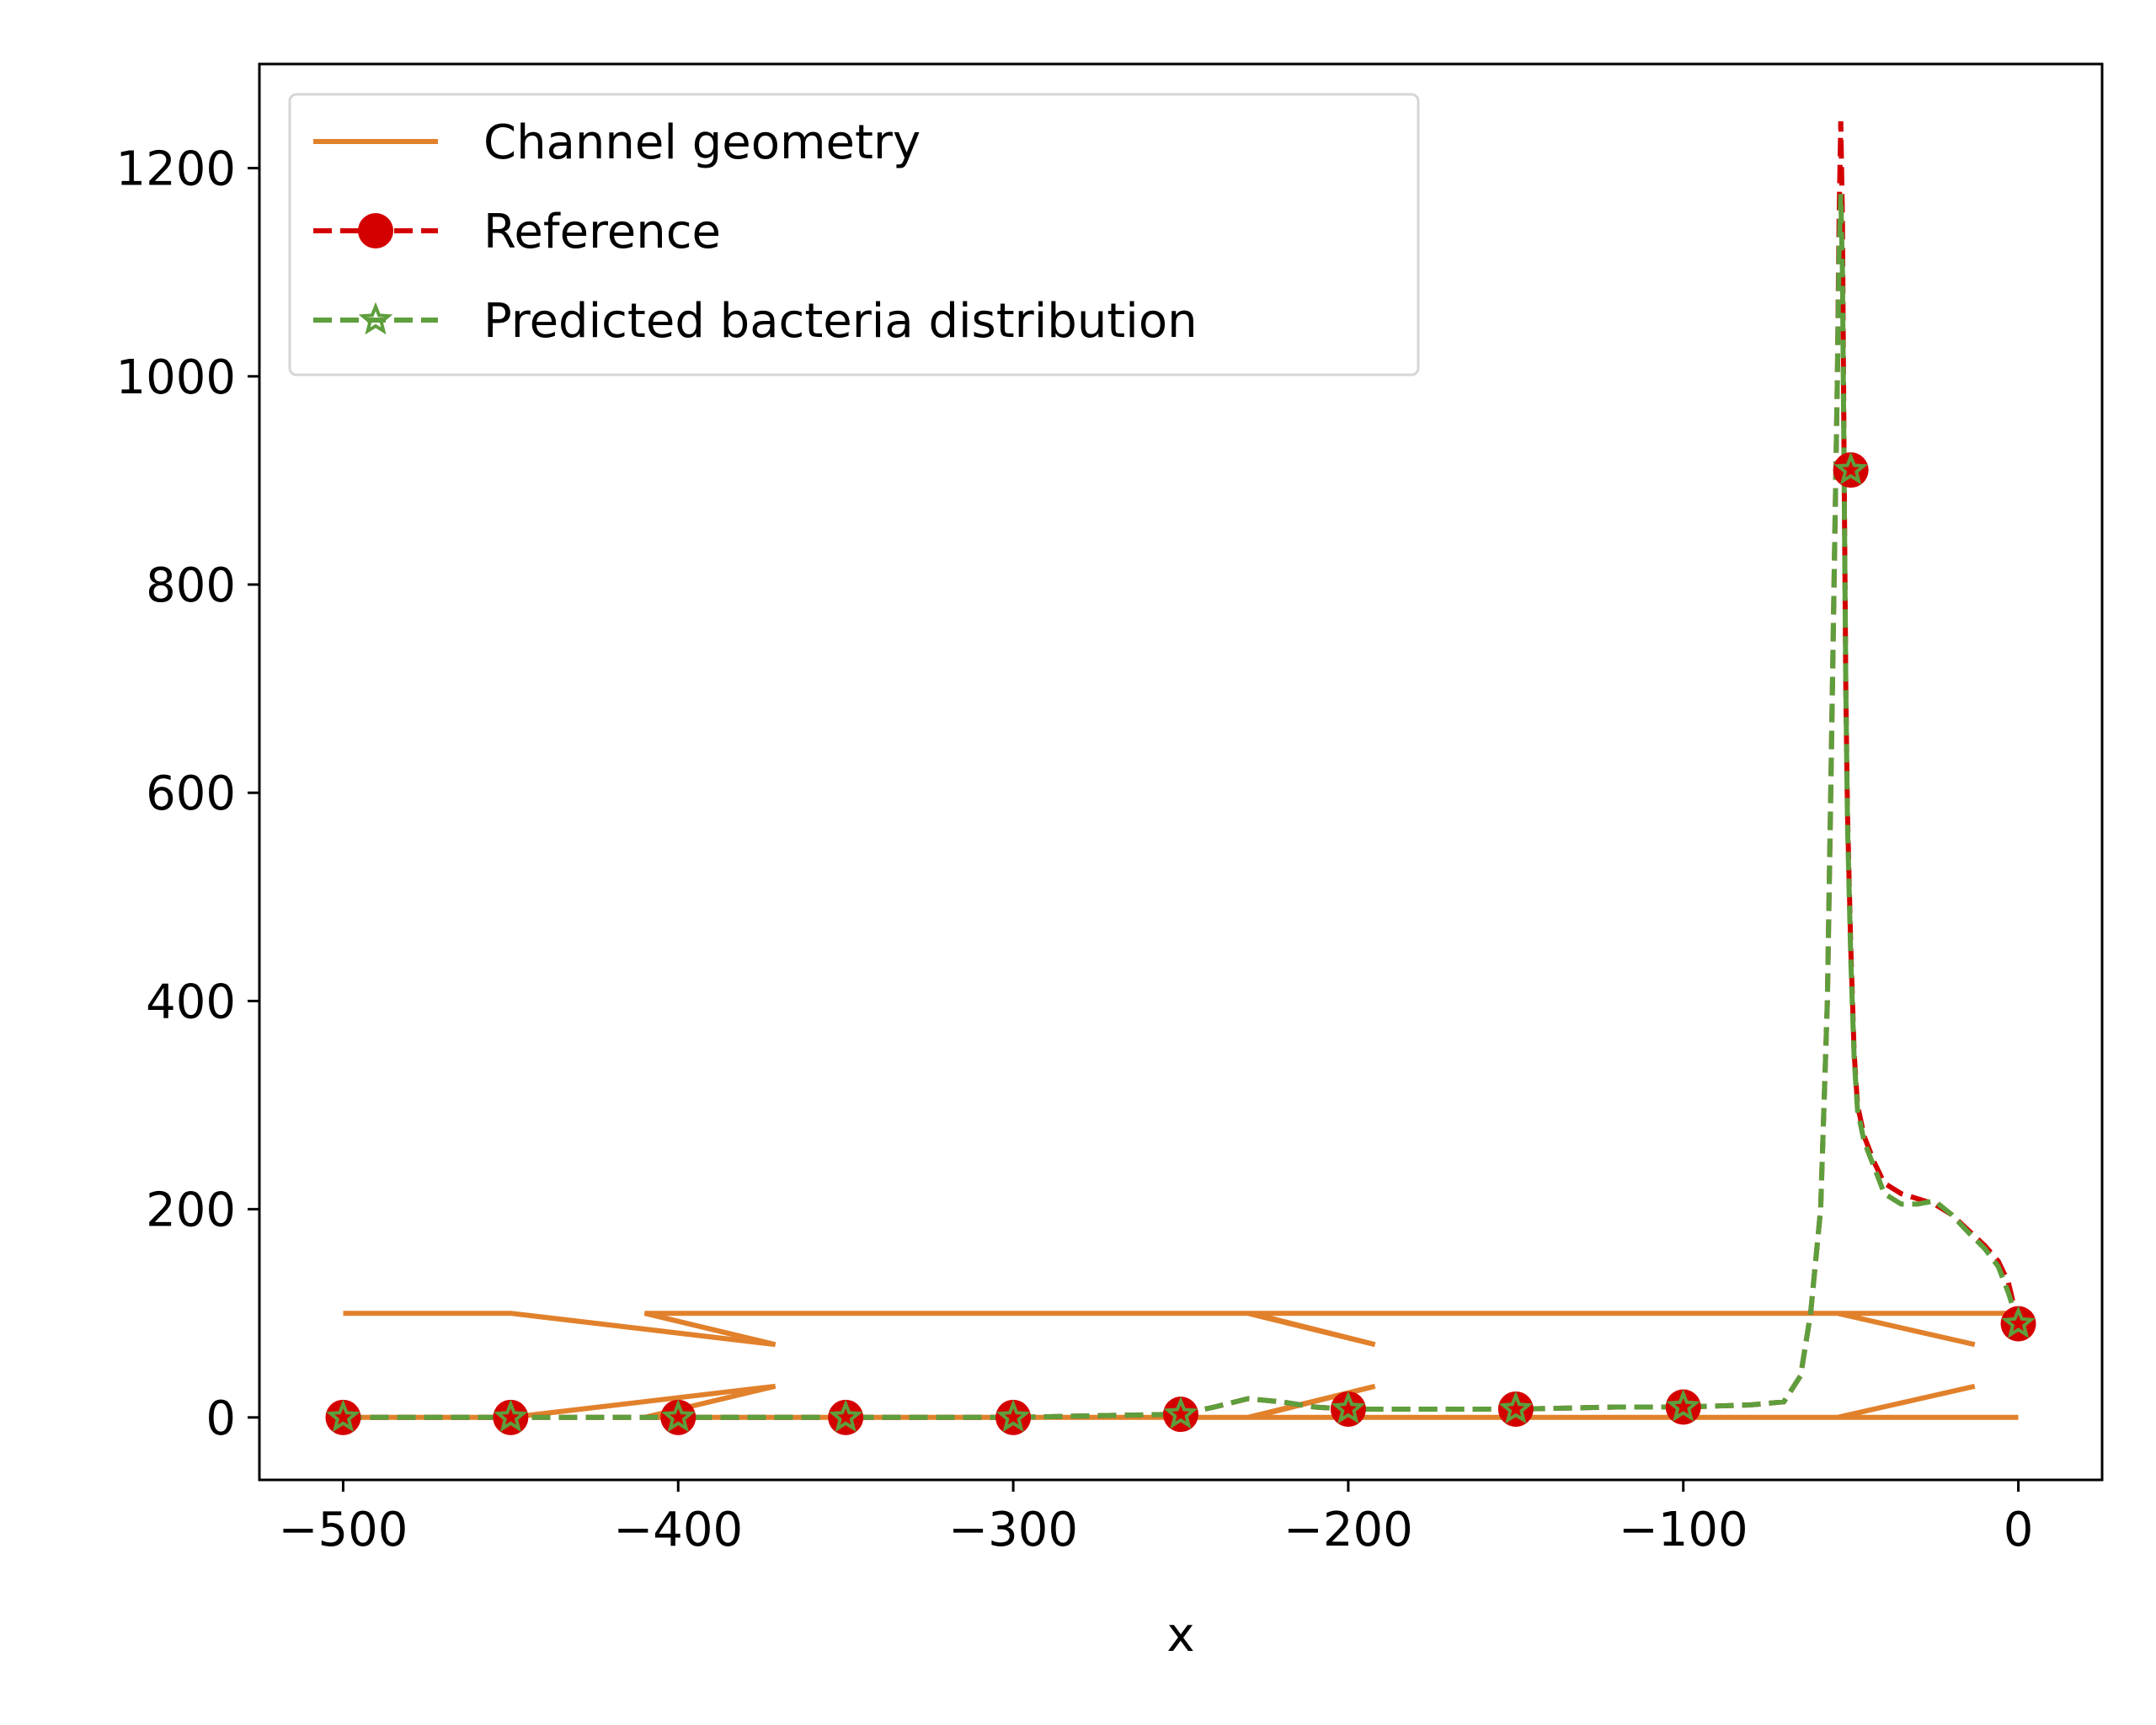 This screenshot has height=1725, width=2156. I want to click on y-tick-label: 1000, so click(175, 377).